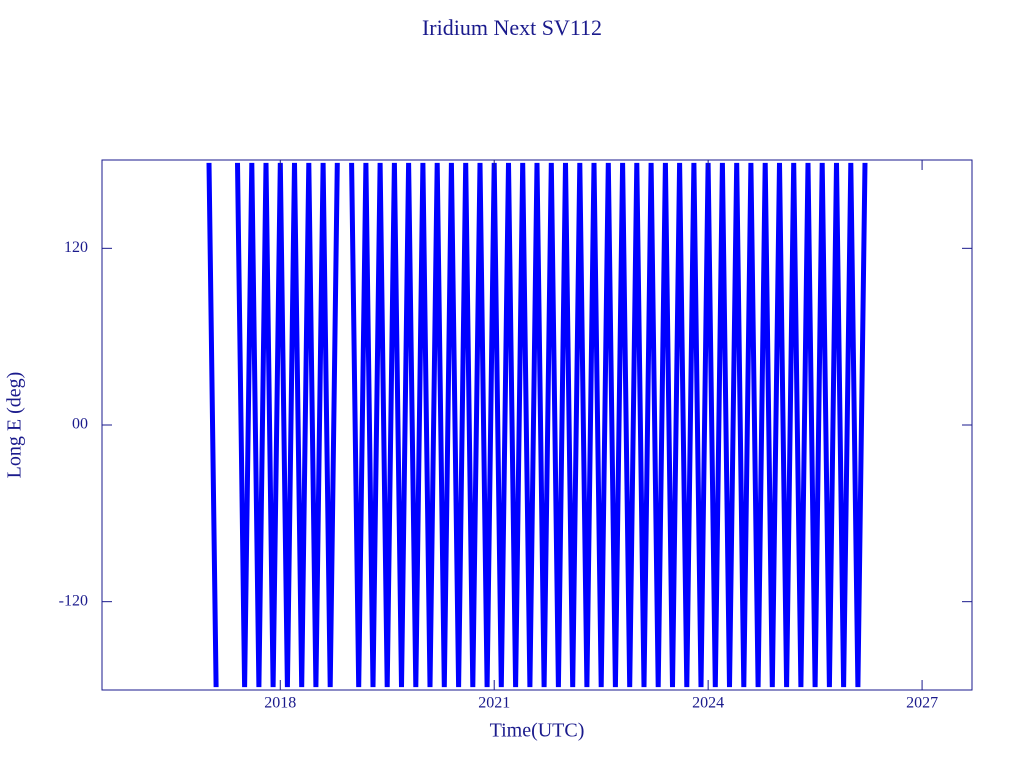  I want to click on chart-title: Iridium Next SV112, so click(512, 27).